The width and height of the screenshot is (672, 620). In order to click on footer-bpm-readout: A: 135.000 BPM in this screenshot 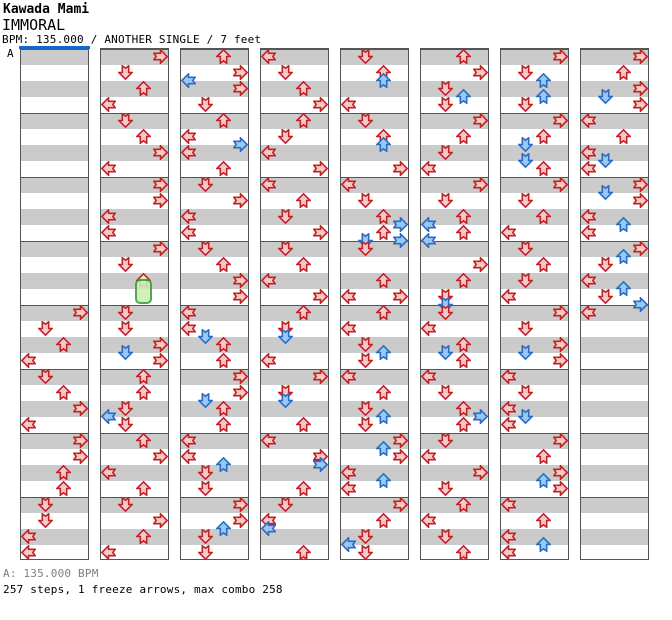, I will do `click(51, 573)`.